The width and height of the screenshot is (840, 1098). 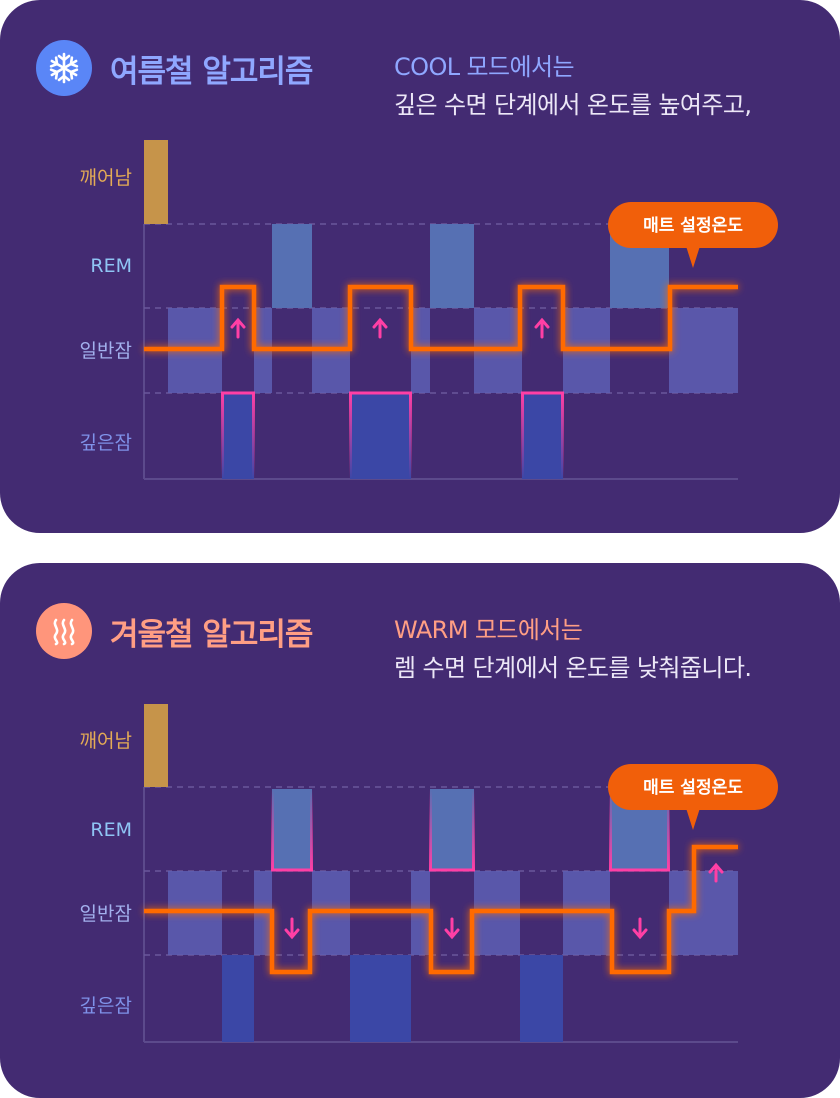 I want to click on winter-awake-bar, so click(x=156, y=745).